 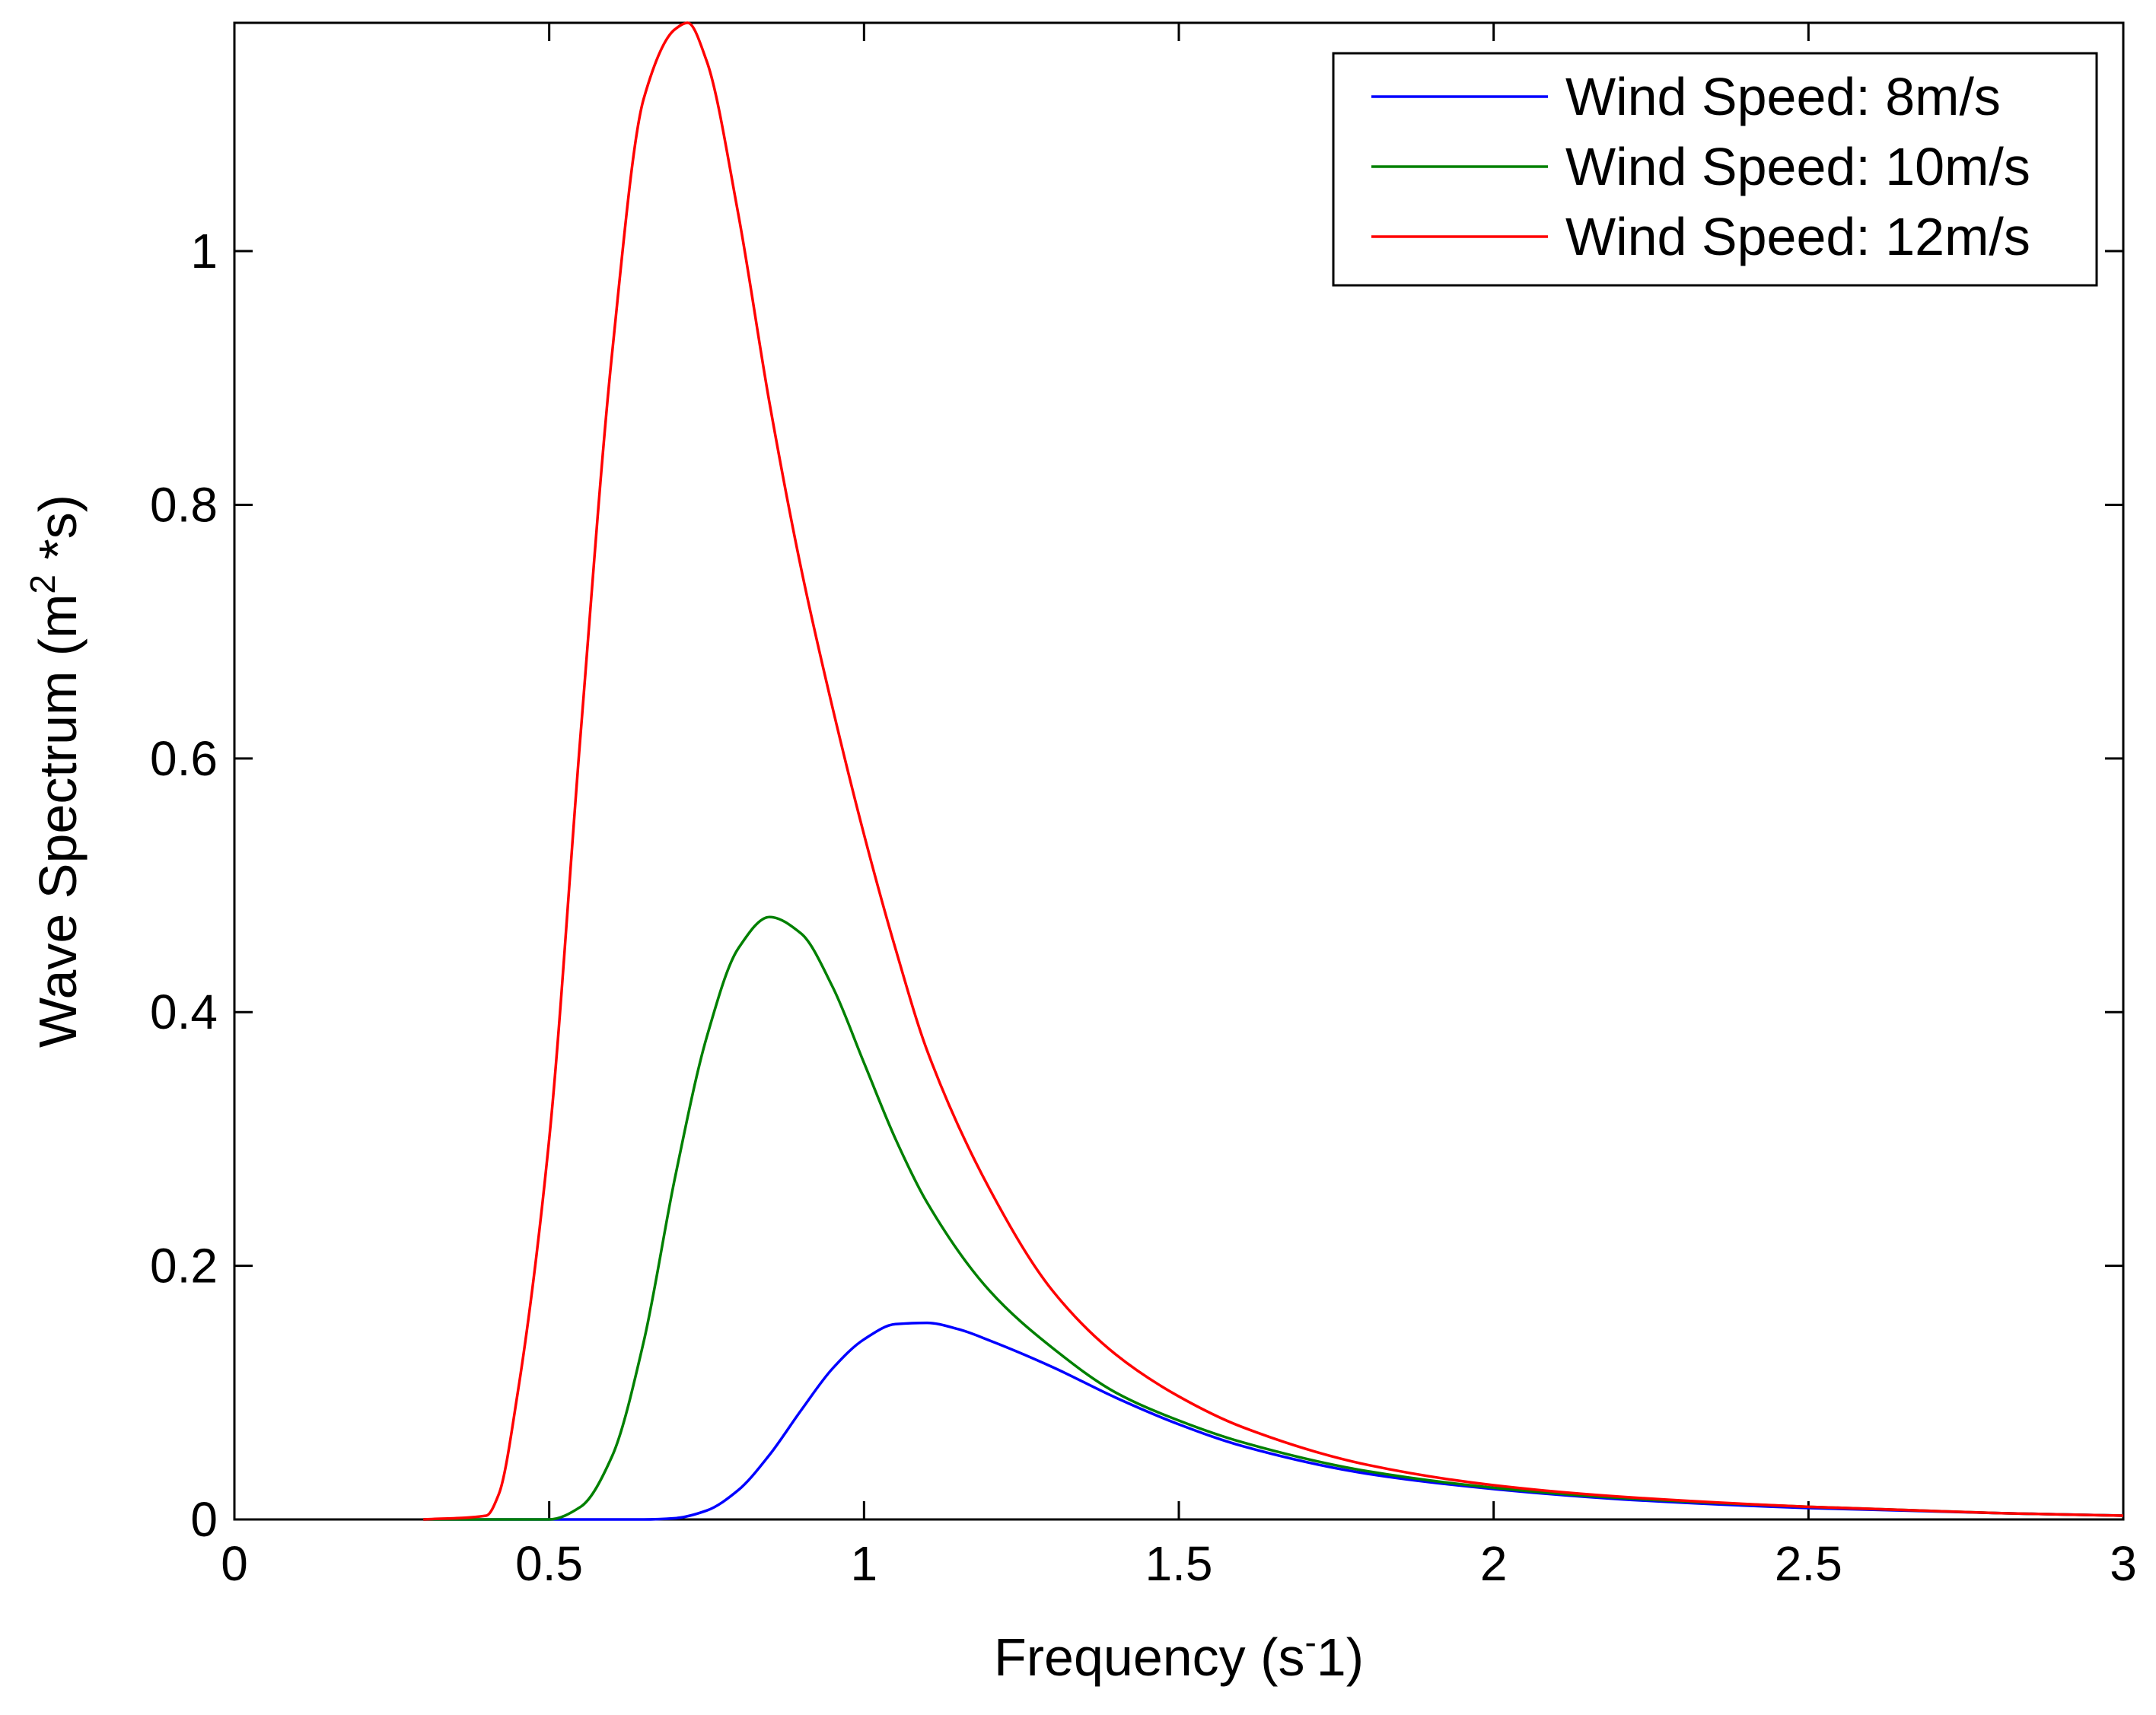 I want to click on y-axis-units-open: (m, so click(x=58, y=625).